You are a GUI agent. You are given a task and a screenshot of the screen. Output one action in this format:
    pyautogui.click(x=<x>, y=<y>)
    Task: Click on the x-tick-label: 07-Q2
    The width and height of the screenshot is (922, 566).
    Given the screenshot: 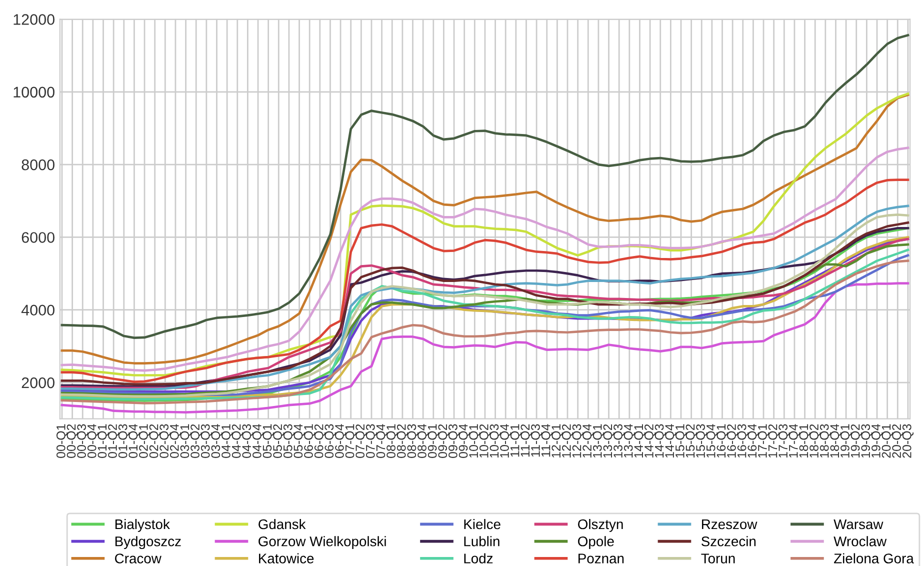 What is the action you would take?
    pyautogui.click(x=361, y=441)
    